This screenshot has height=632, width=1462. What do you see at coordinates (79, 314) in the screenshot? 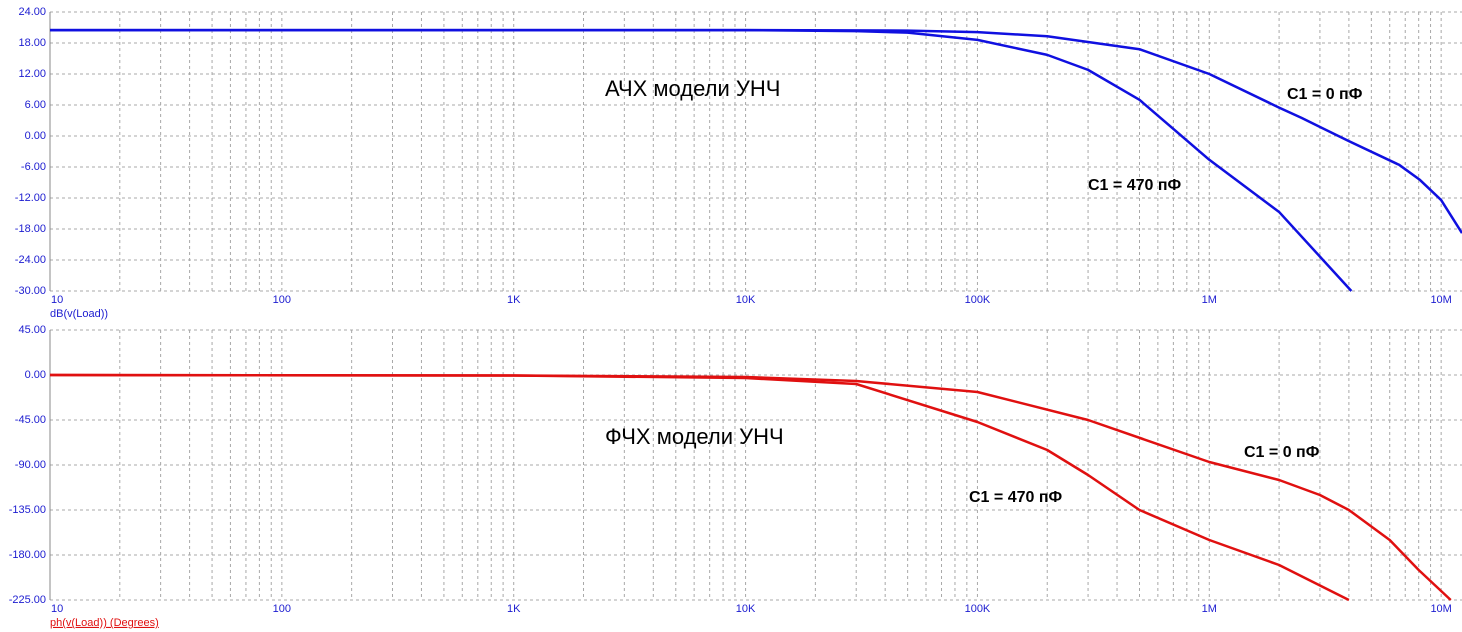
I see `y-axis-label: dB(v(Load))` at bounding box center [79, 314].